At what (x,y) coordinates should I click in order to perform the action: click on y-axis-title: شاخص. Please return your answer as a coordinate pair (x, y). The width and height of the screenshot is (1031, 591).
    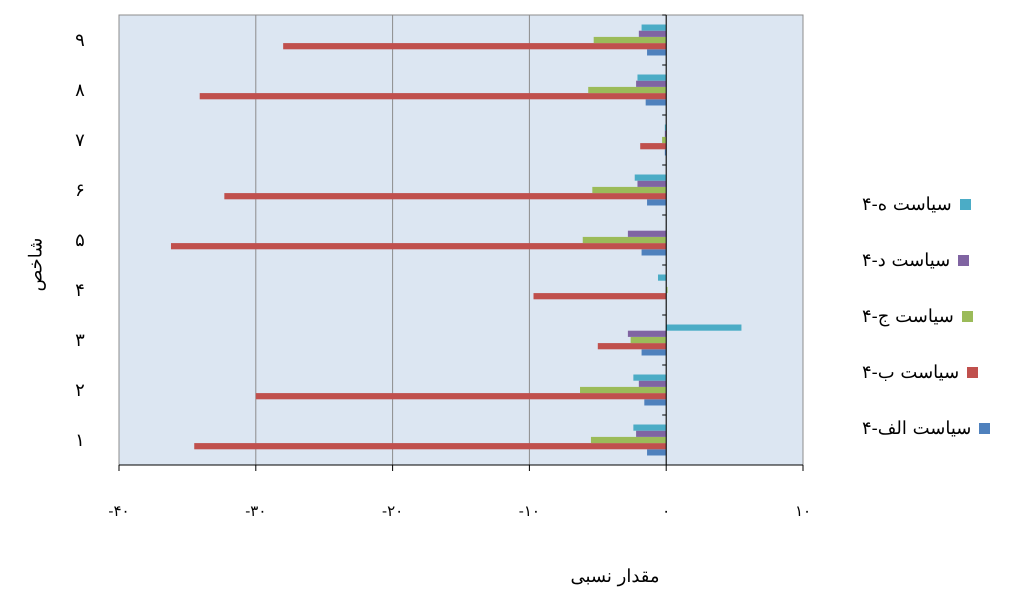
    Looking at the image, I should click on (36, 264).